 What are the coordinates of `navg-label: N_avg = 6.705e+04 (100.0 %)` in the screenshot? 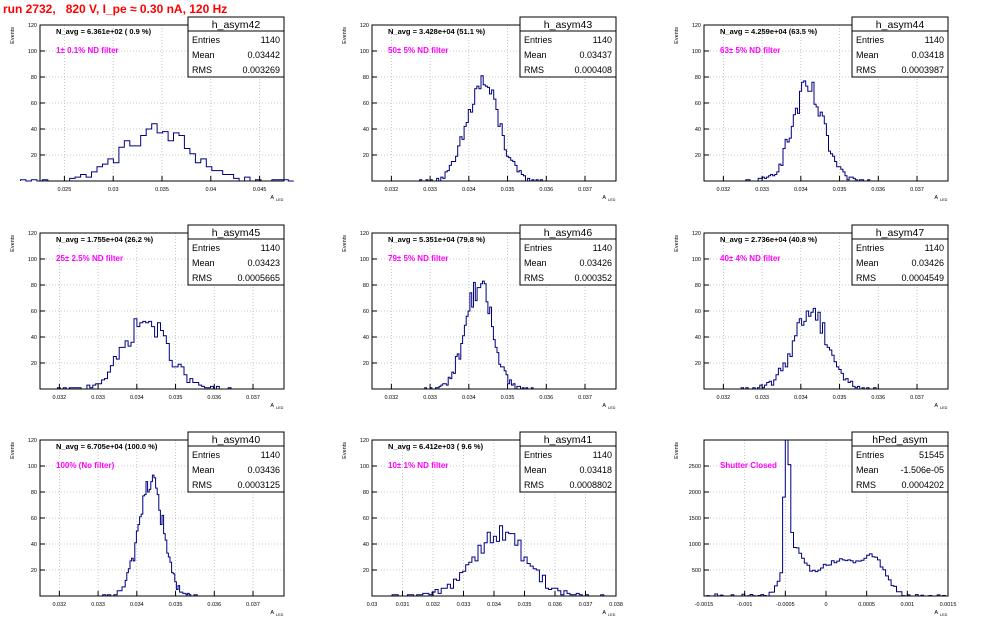 It's located at (107, 446).